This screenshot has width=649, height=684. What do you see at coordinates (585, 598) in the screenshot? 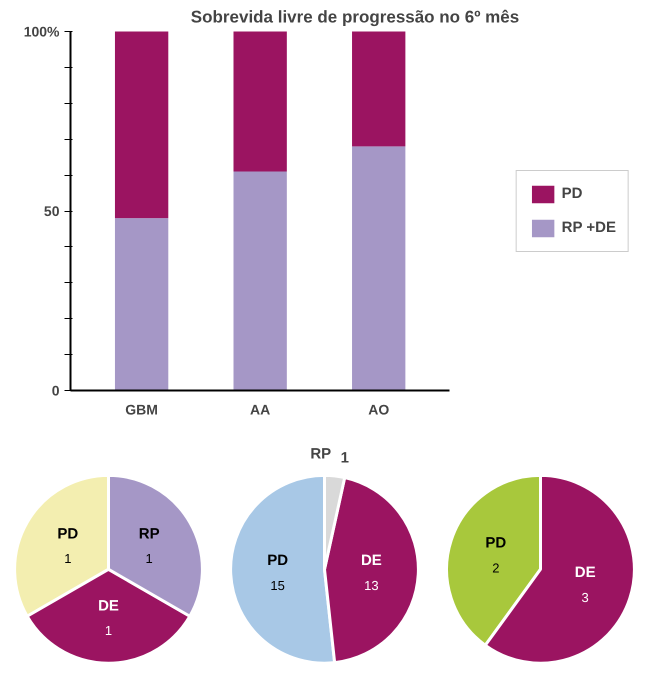
I see `data-label: 3` at bounding box center [585, 598].